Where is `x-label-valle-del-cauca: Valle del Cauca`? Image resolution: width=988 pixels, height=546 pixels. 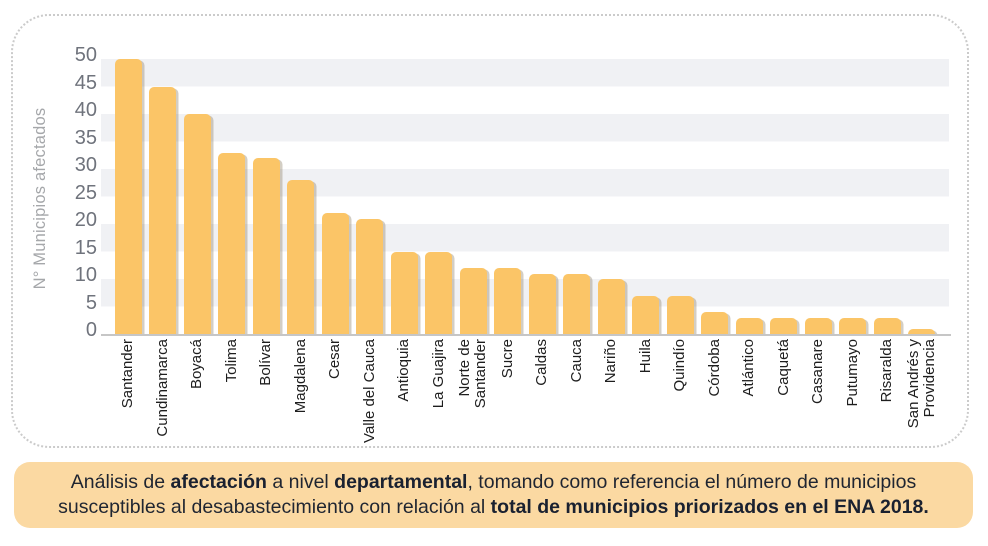 x-label-valle-del-cauca: Valle del Cauca is located at coordinates (369, 391).